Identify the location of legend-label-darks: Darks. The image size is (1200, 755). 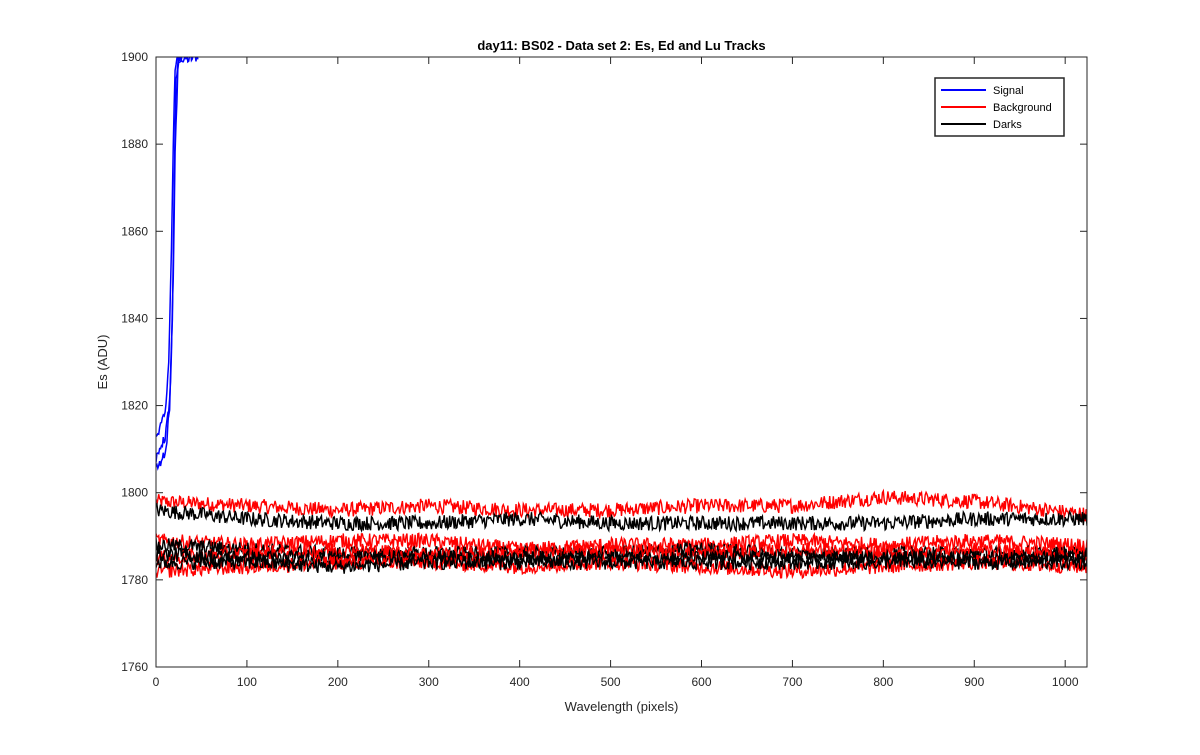
(1007, 125).